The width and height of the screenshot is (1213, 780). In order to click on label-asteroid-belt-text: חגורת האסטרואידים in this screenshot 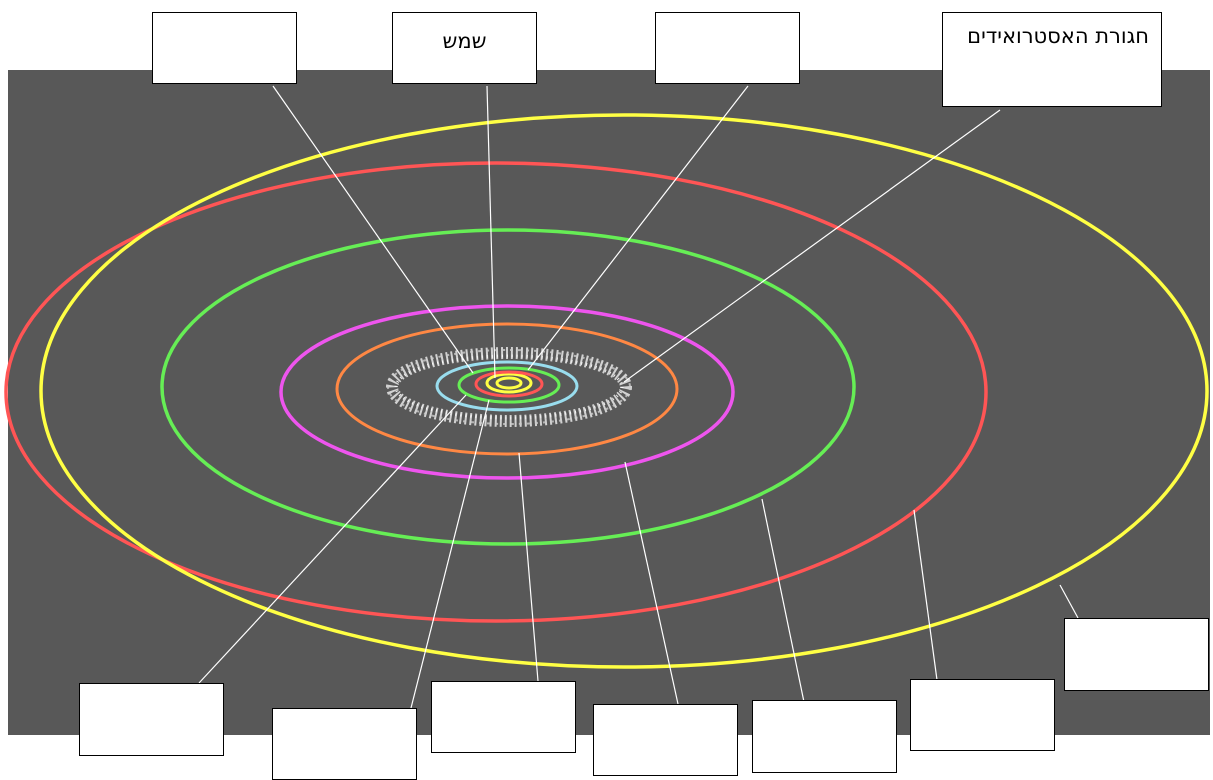, I will do `click(1058, 36)`.